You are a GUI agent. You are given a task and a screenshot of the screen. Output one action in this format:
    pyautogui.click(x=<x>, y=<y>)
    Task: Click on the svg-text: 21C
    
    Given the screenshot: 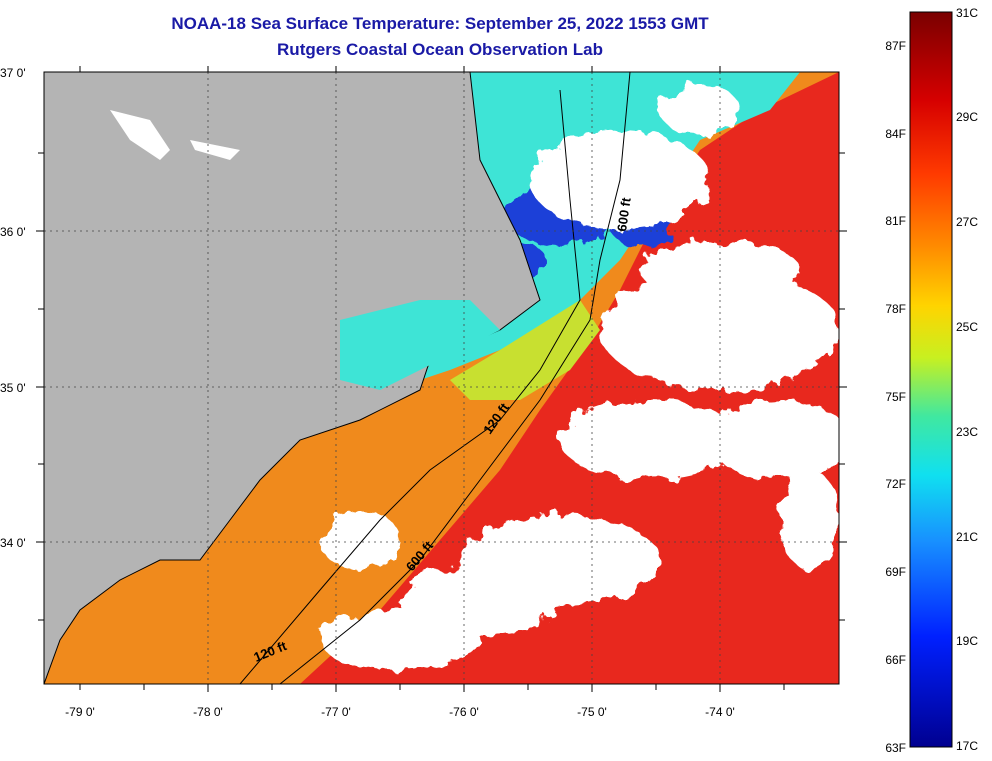 What is the action you would take?
    pyautogui.click(x=967, y=537)
    